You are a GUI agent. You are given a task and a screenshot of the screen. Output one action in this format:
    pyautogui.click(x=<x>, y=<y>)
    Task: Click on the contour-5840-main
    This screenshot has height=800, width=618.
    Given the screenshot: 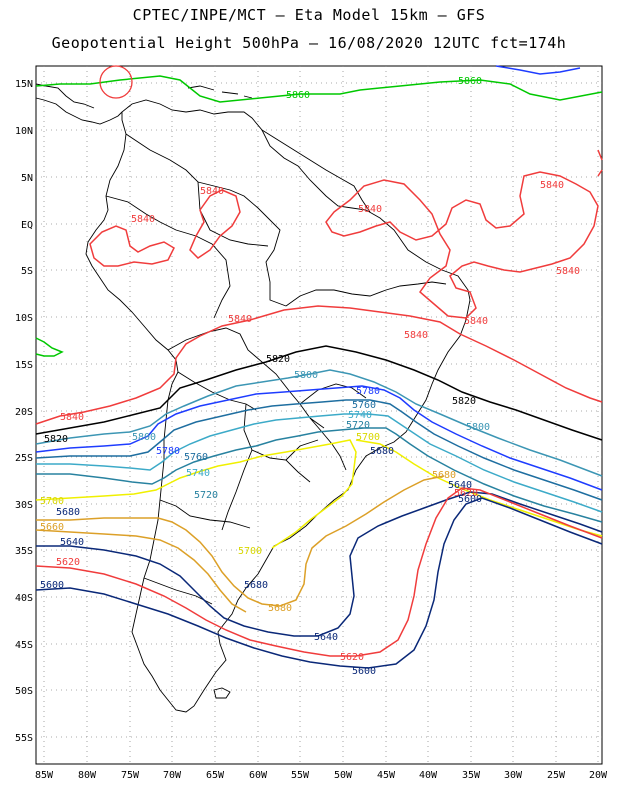 What is the action you would take?
    pyautogui.click(x=319, y=365)
    